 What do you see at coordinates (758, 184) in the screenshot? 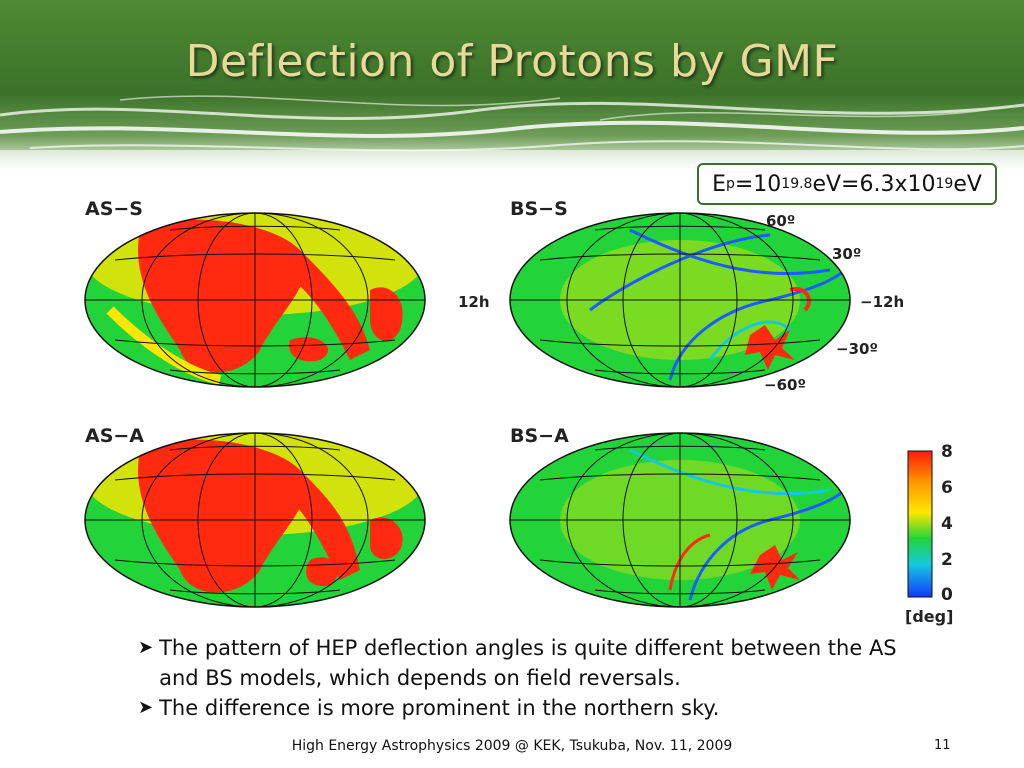
I see `energy-equals: =10` at bounding box center [758, 184].